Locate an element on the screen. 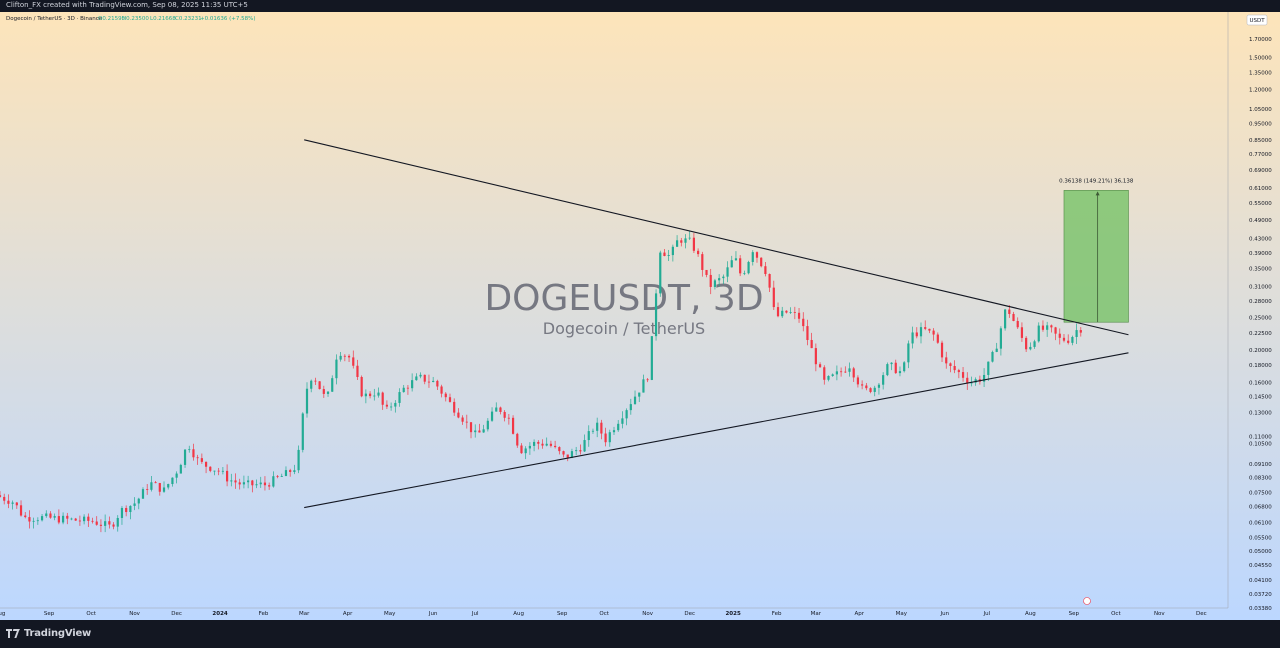  price-range-measure: 0.36138 (149.21%) 36,138 is located at coordinates (1096, 250).